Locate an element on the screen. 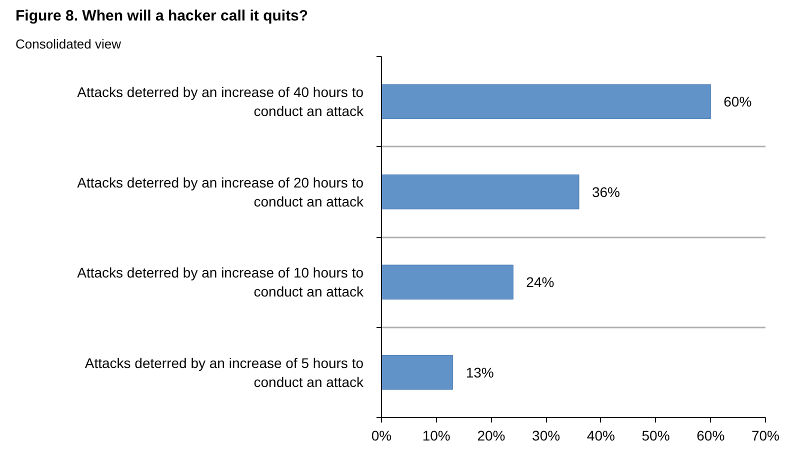 The image size is (800, 469). y-tick-label: Attacks deterred by an increase of 40 hours to conduct an attack is located at coordinates (220, 102).